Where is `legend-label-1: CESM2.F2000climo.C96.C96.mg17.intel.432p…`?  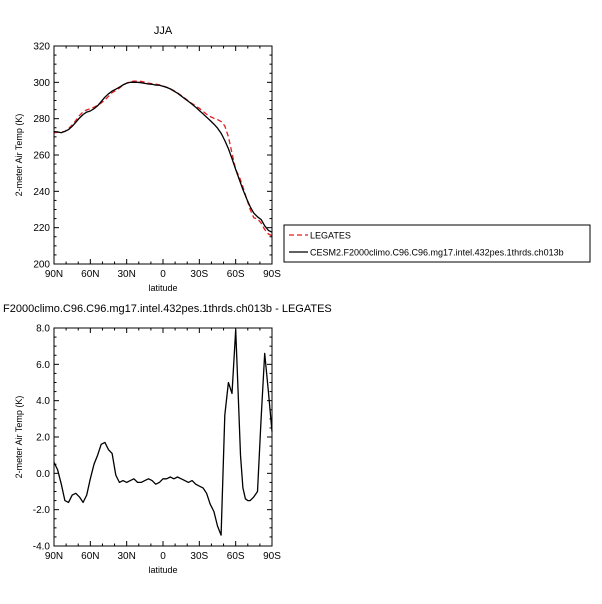
legend-label-1: CESM2.F2000climo.C96.C96.mg17.intel.432p… is located at coordinates (437, 253).